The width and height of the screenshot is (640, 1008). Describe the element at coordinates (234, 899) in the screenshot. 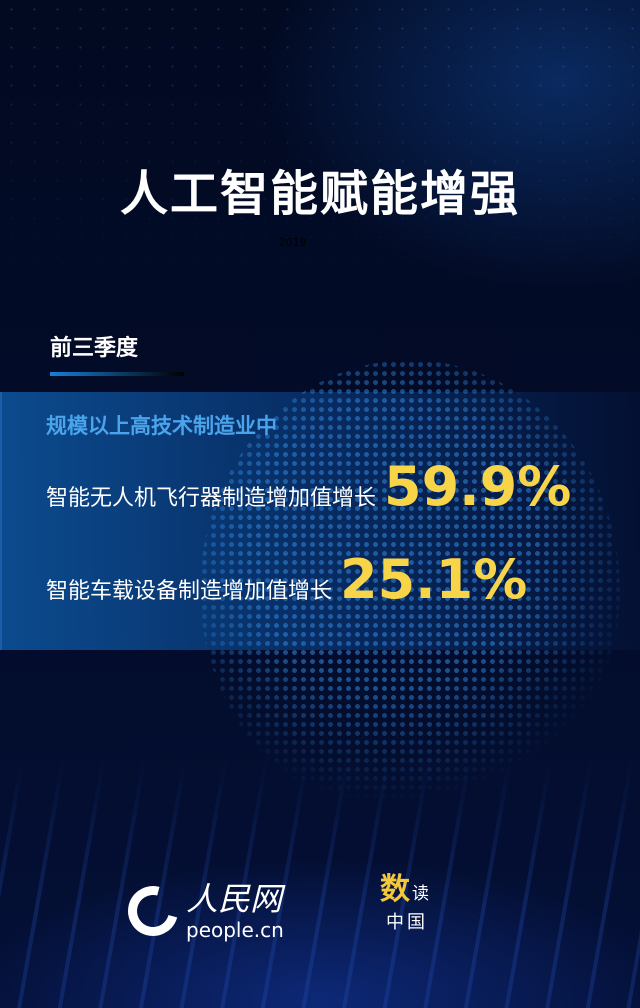

I see `logo-text: 人民网` at that location.